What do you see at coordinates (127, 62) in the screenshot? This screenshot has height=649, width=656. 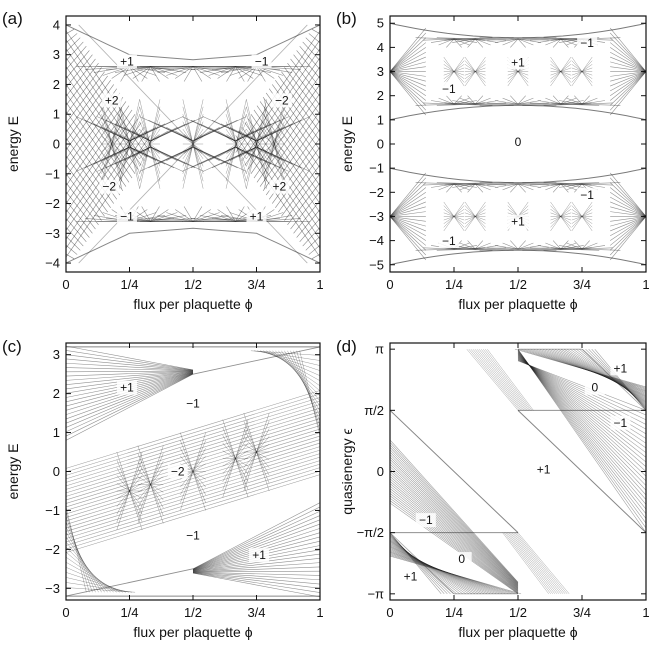 I see `chern-number-label: +1` at bounding box center [127, 62].